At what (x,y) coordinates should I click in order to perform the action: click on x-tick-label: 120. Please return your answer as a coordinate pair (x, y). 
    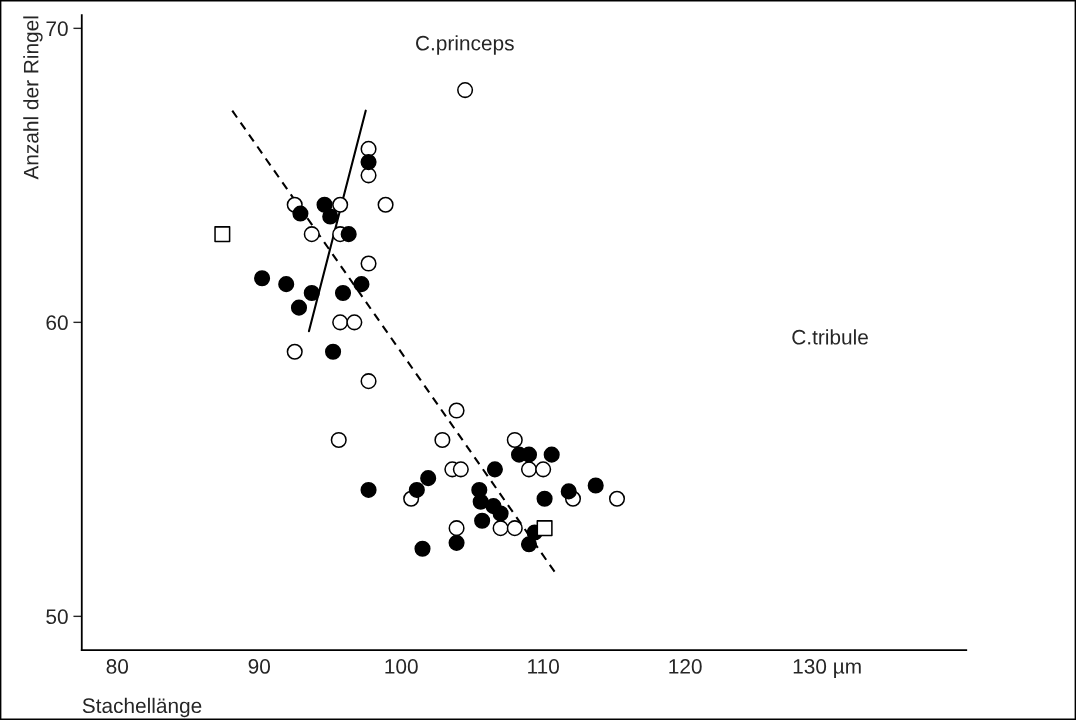
    Looking at the image, I should click on (685, 666).